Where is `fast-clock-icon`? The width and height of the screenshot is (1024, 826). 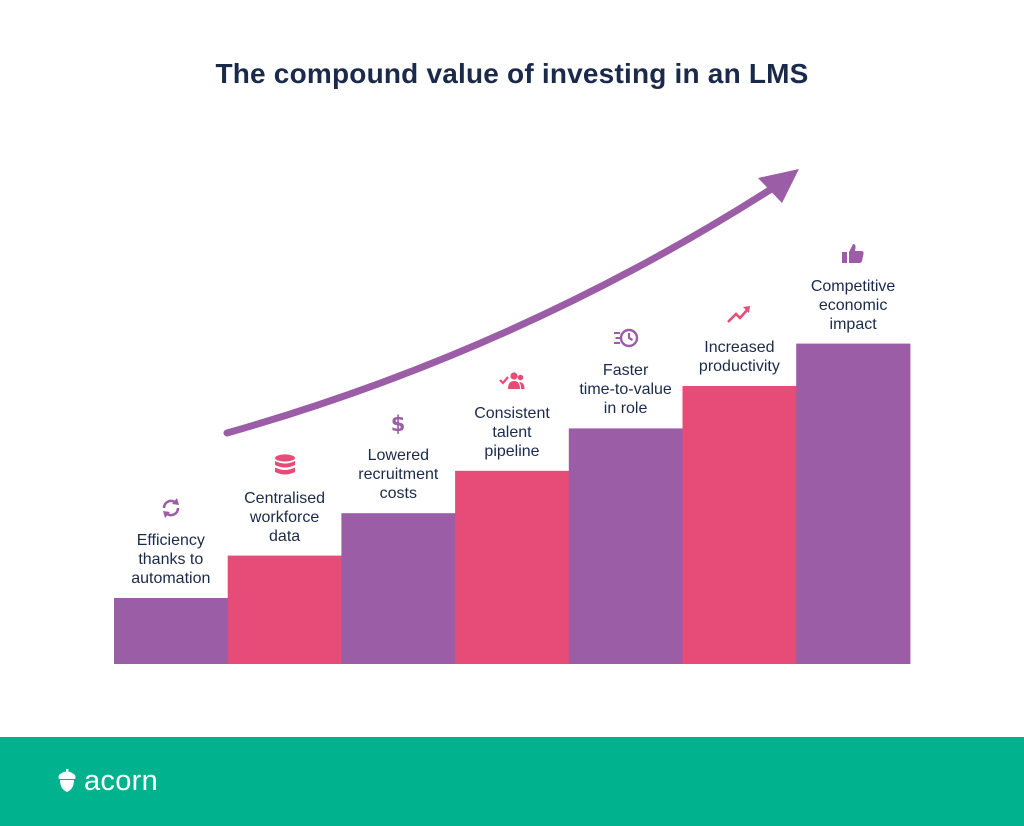
fast-clock-icon is located at coordinates (626, 338).